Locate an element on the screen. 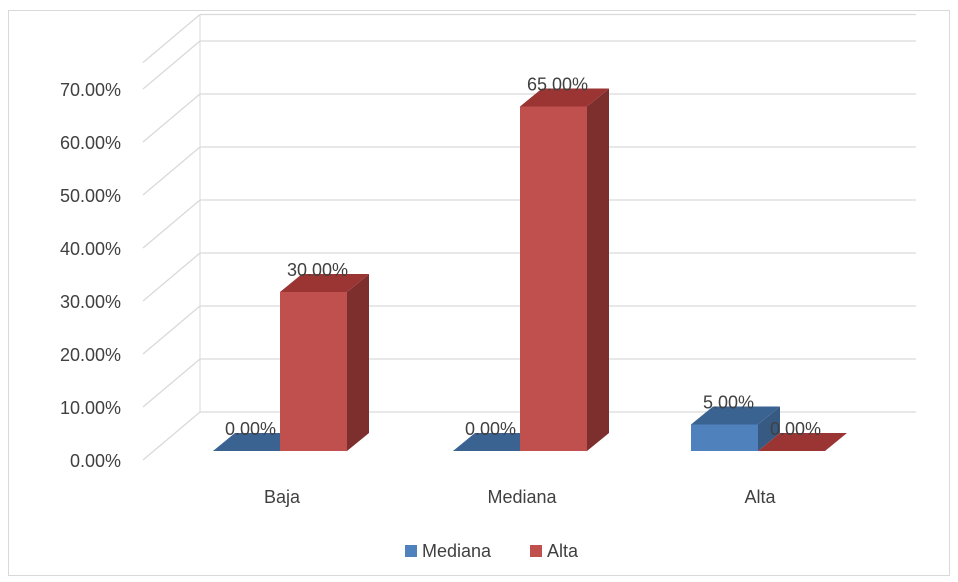  legend-label-mediana: Mediana is located at coordinates (457, 551).